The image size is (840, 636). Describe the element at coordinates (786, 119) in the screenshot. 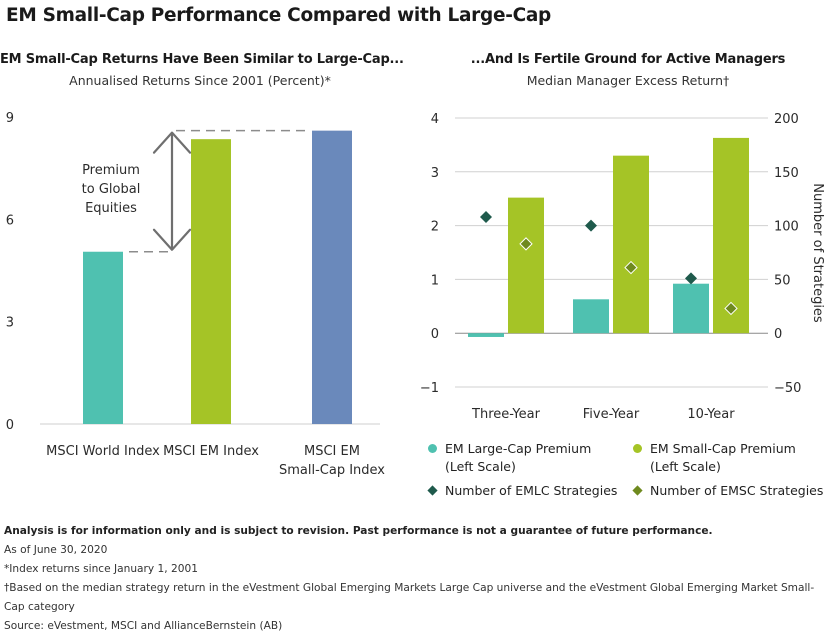

I see `y-right-tick-label: 200` at that location.